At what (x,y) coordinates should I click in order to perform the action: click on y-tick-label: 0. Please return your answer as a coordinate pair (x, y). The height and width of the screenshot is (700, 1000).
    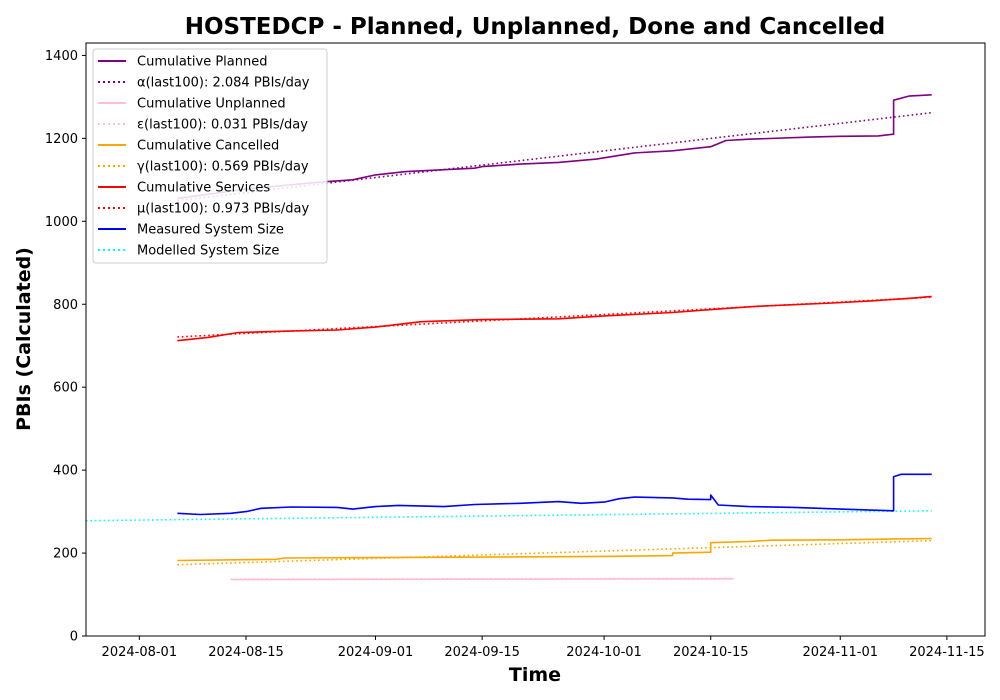
    Looking at the image, I should click on (74, 637).